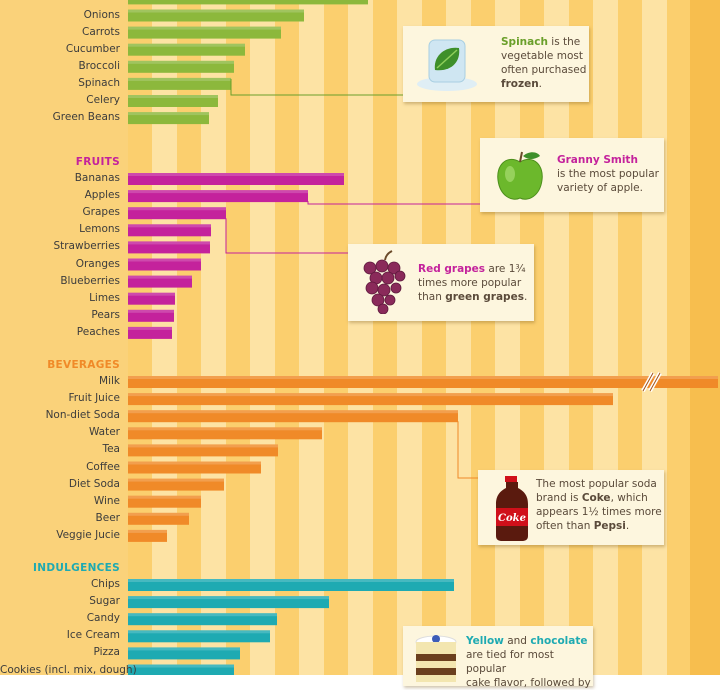 This screenshot has height=690, width=720. Describe the element at coordinates (90, 280) in the screenshot. I see `label-blueberries: Blueberries` at that location.